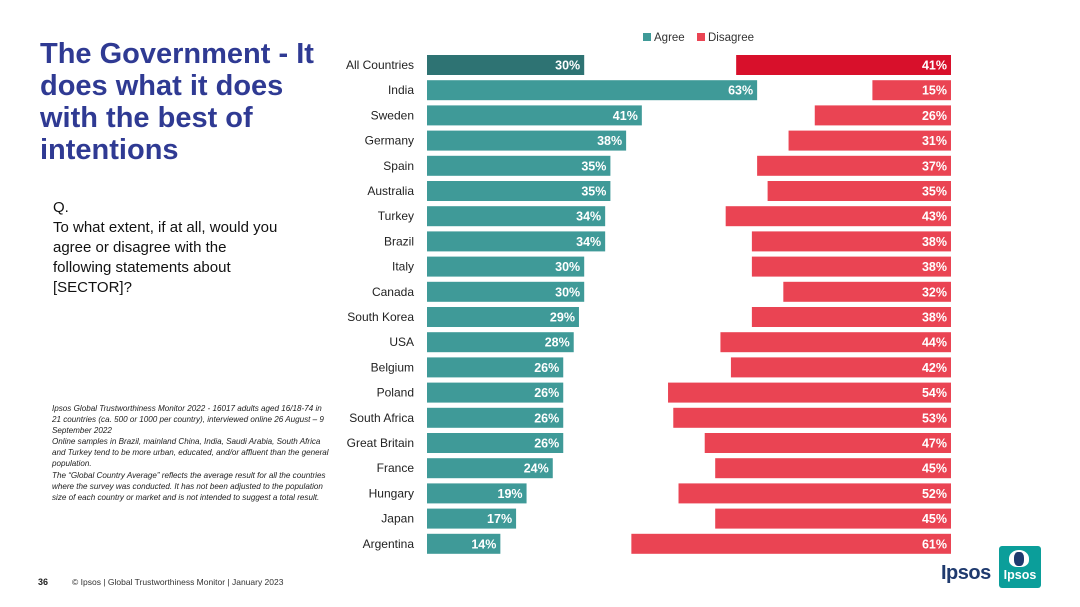 The width and height of the screenshot is (1080, 607). Describe the element at coordinates (516, 216) in the screenshot. I see `bar-agree-turkey` at that location.